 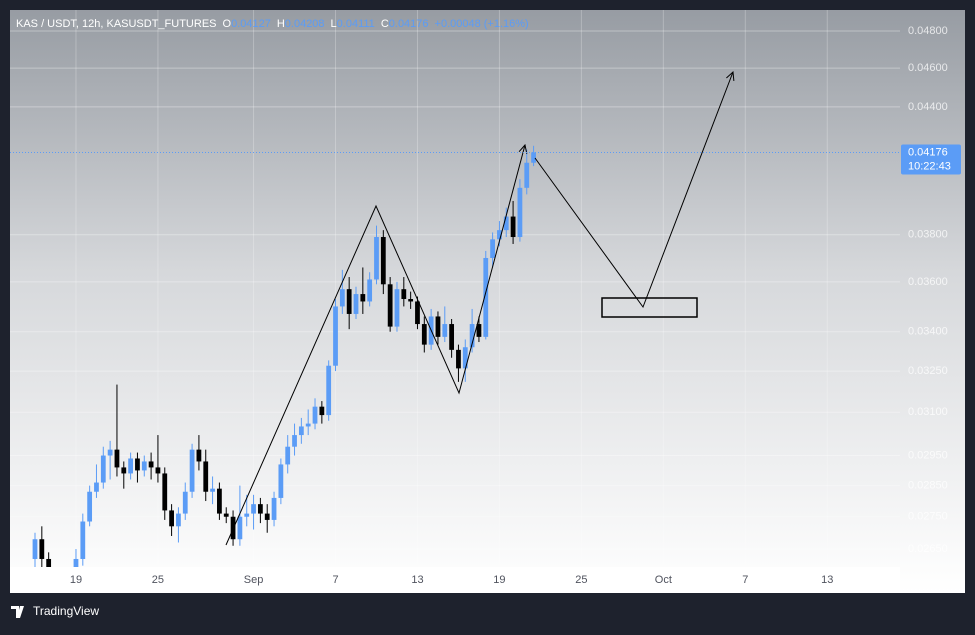 I want to click on change: +0.00048 (+1.16%), so click(x=482, y=24).